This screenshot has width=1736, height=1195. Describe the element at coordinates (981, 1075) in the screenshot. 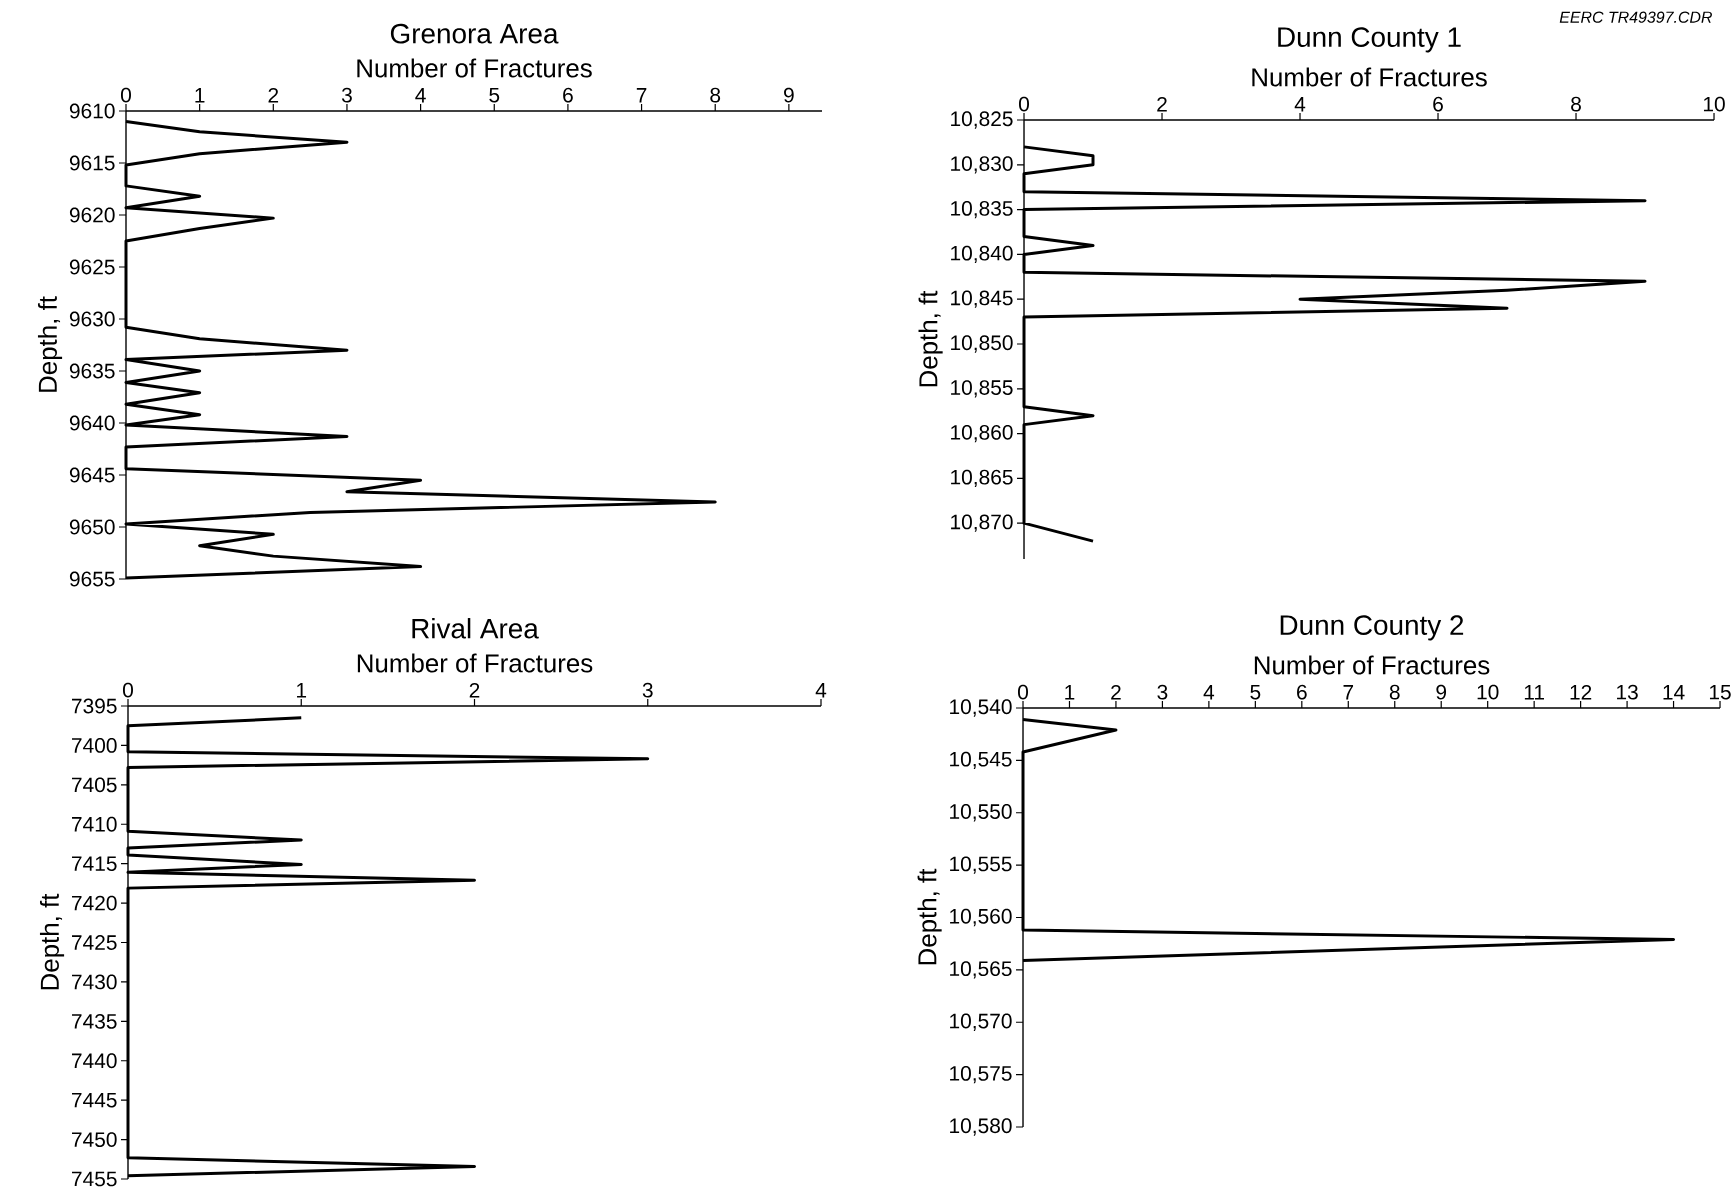

I see `y-tick-label: 10,575` at that location.